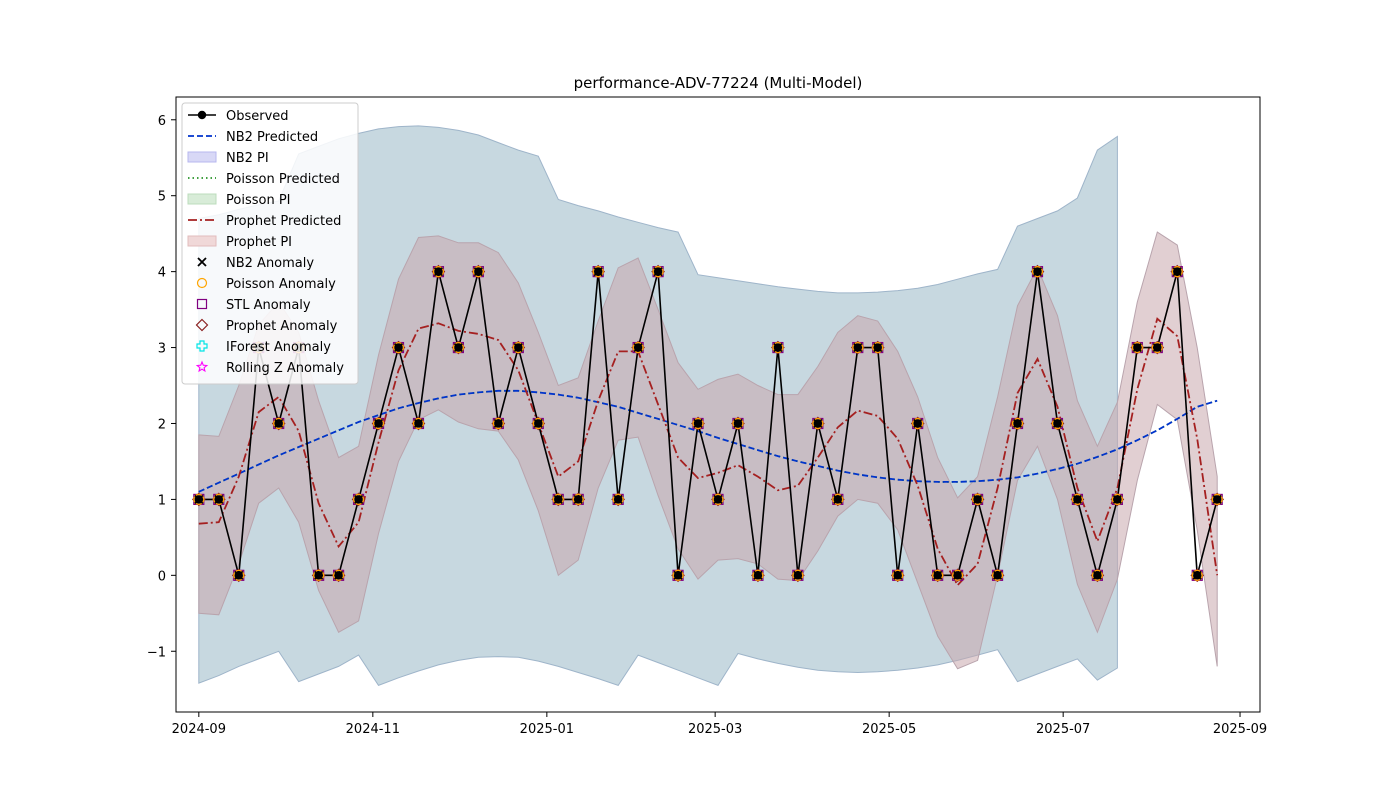 Image resolution: width=1400 pixels, height=800 pixels. Describe the element at coordinates (278, 347) in the screenshot. I see `legend-label: IForest Anomaly` at that location.